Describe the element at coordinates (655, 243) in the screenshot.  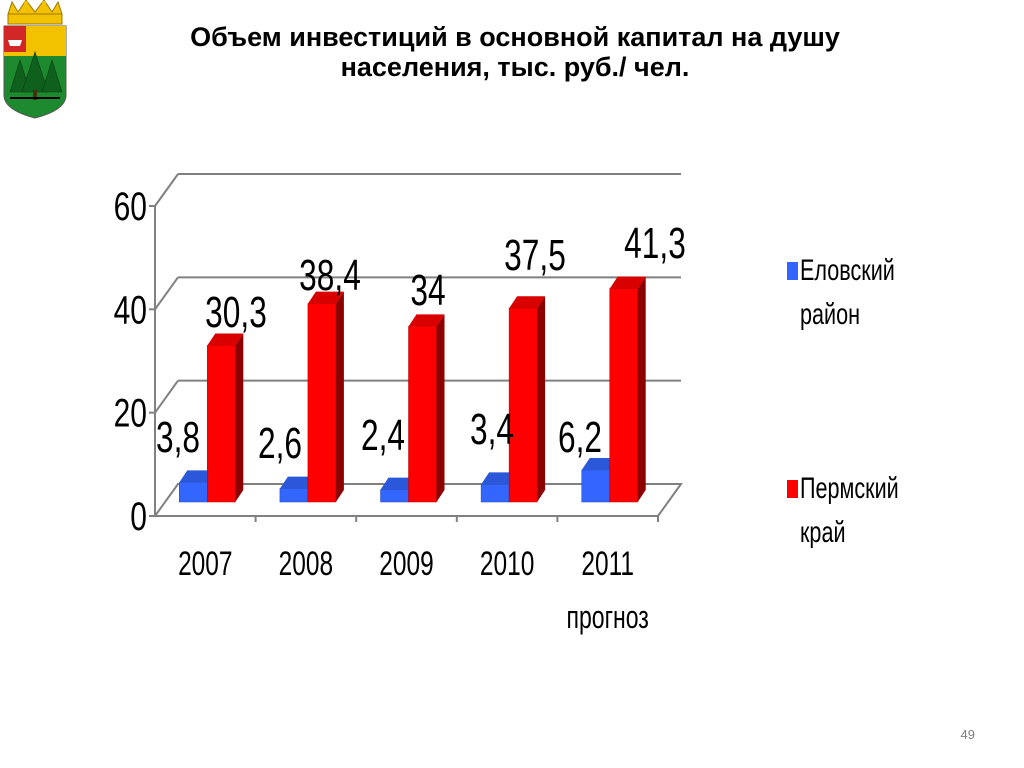
I see `data-label-perm: 41,3` at that location.